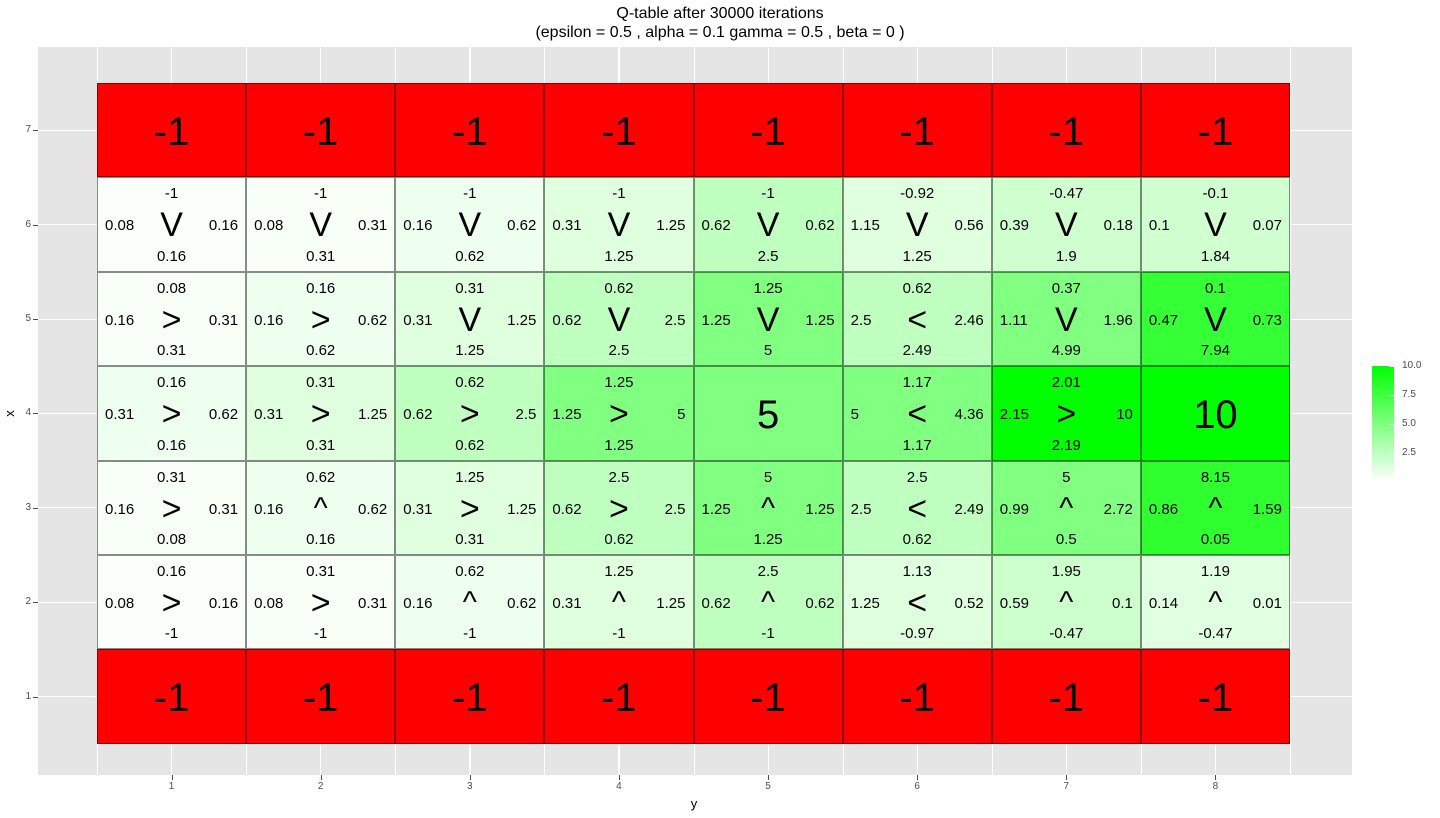 The image size is (1440, 818). What do you see at coordinates (861, 320) in the screenshot?
I see `q-value-left: 2.5` at bounding box center [861, 320].